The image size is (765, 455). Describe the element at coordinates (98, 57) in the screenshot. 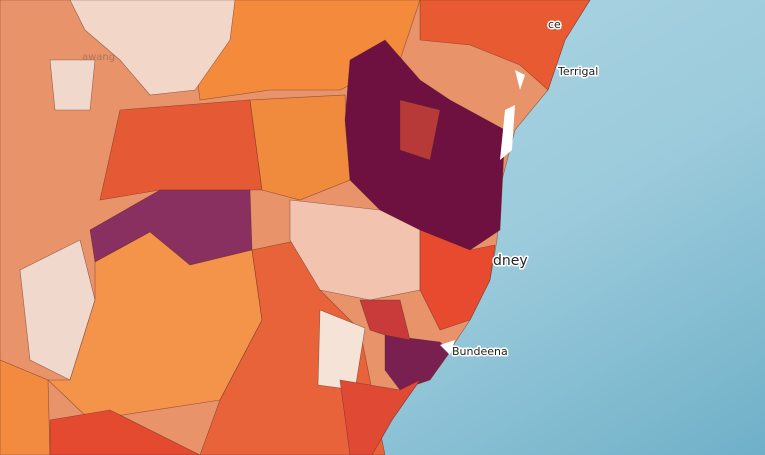

I see `place-label: awang` at that location.